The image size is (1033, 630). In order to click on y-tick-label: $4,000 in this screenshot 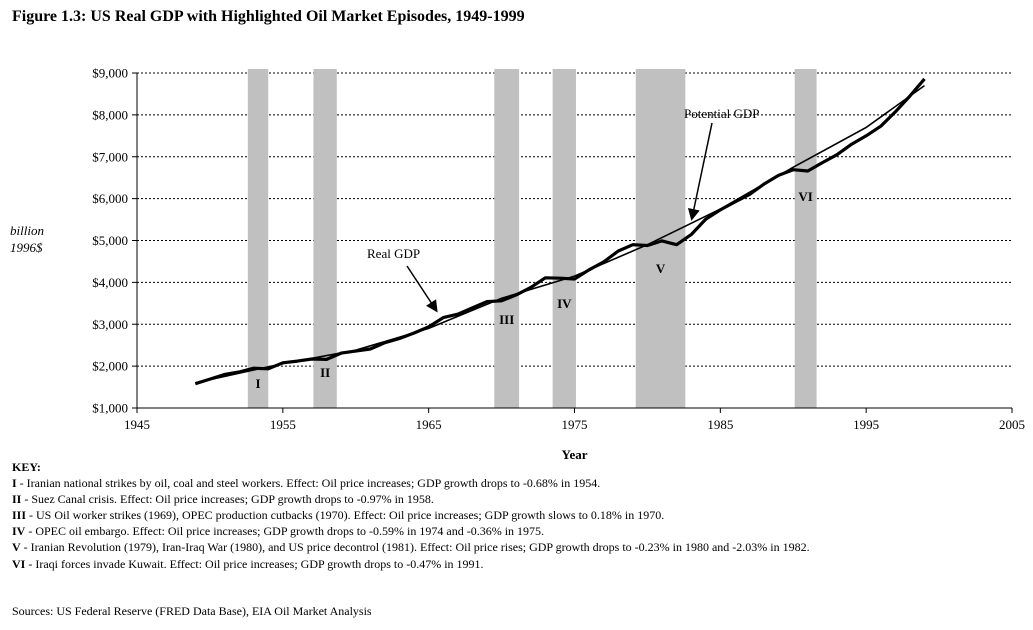, I will do `click(110, 282)`.